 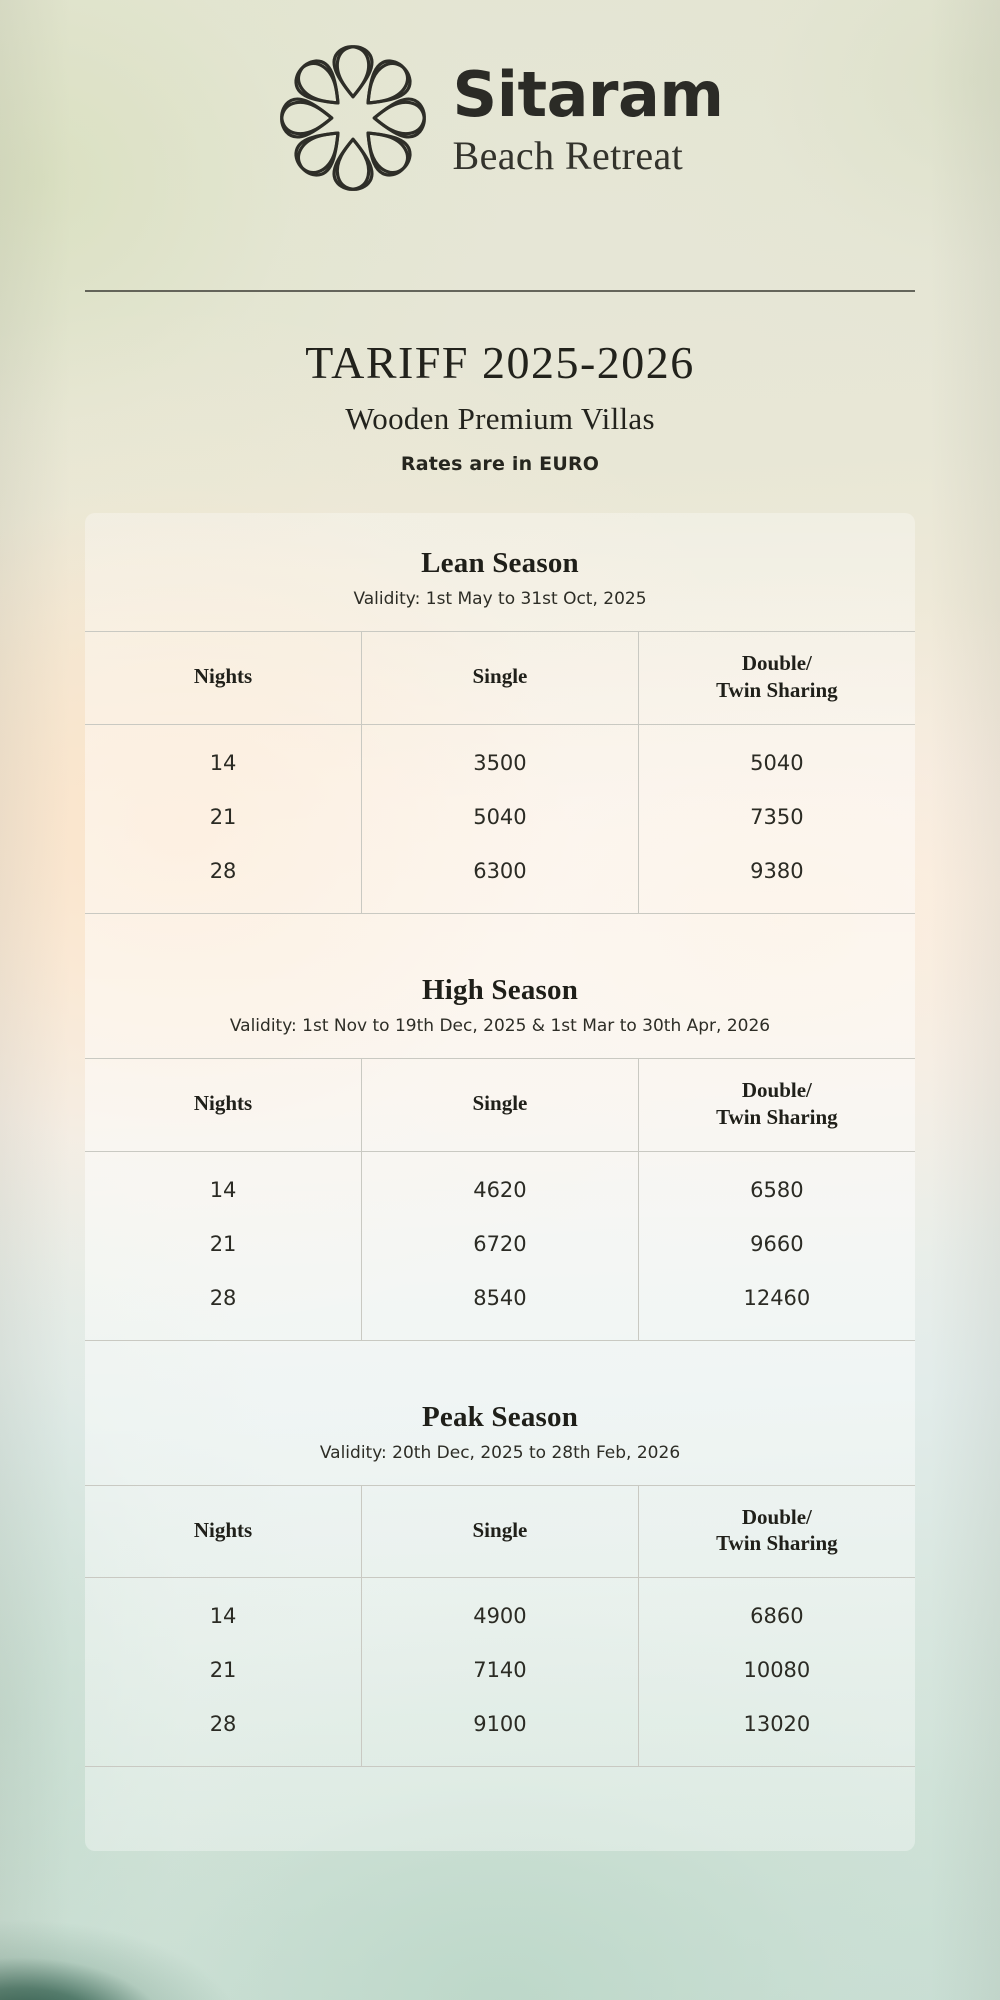 What do you see at coordinates (500, 1416) in the screenshot?
I see `season-name: Peak Season` at bounding box center [500, 1416].